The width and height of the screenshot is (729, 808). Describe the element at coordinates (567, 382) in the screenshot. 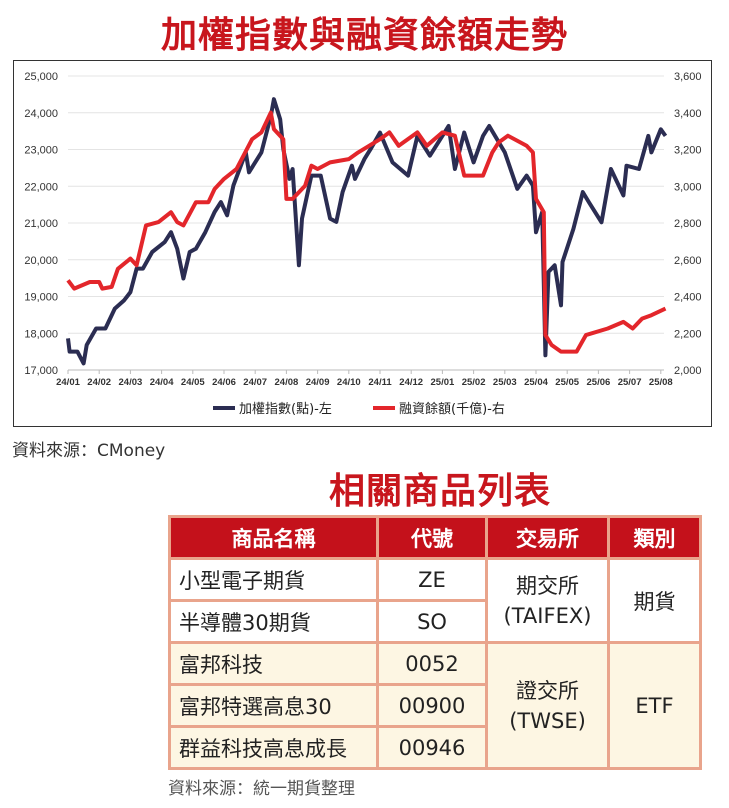

I see `x-tick-label: 25/05` at that location.